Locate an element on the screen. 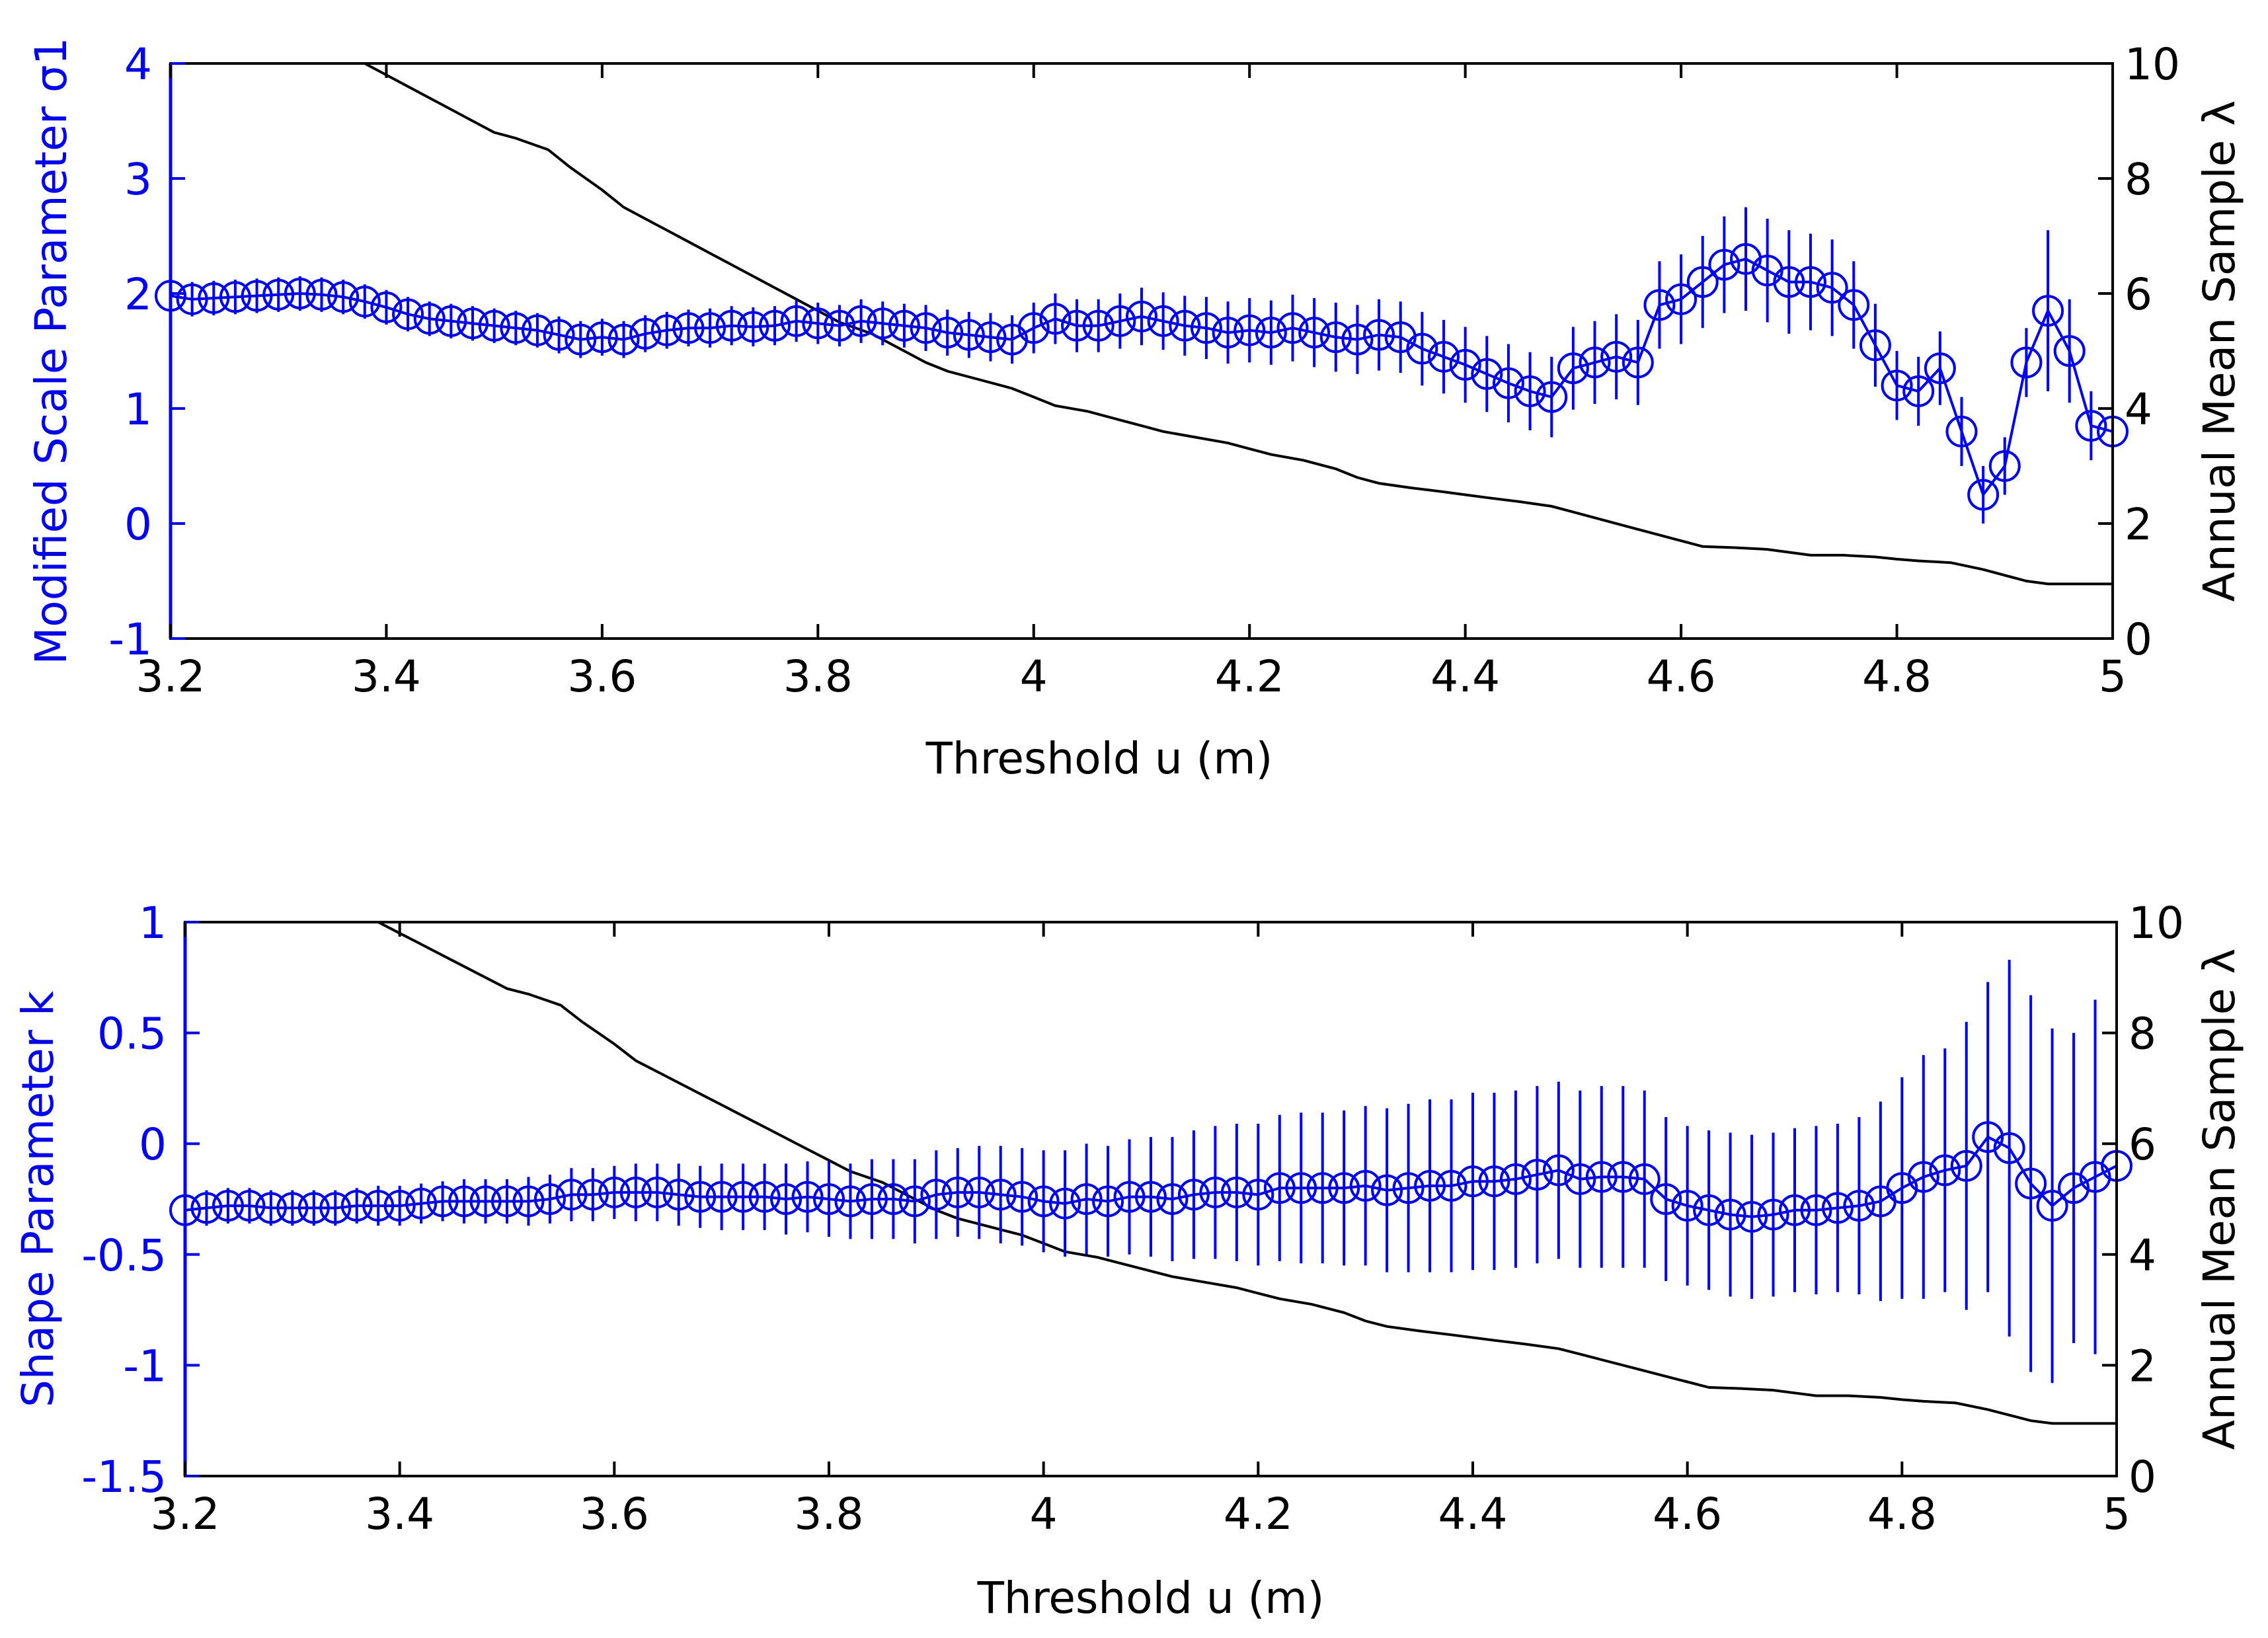 Image resolution: width=2268 pixels, height=1638 pixels. y-right-tick-label: 4 is located at coordinates (2138, 409).